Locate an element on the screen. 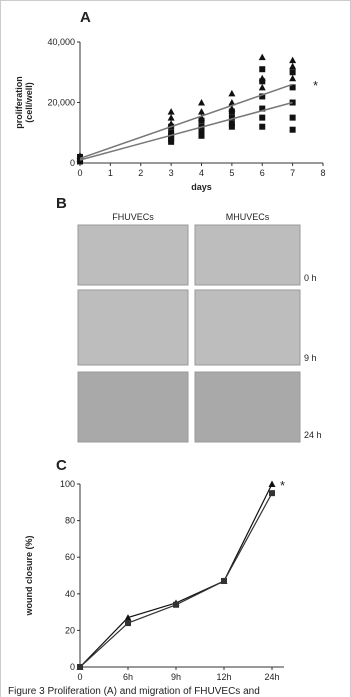 This screenshot has height=697, width=351. x-tick-label: 3 is located at coordinates (171, 173).